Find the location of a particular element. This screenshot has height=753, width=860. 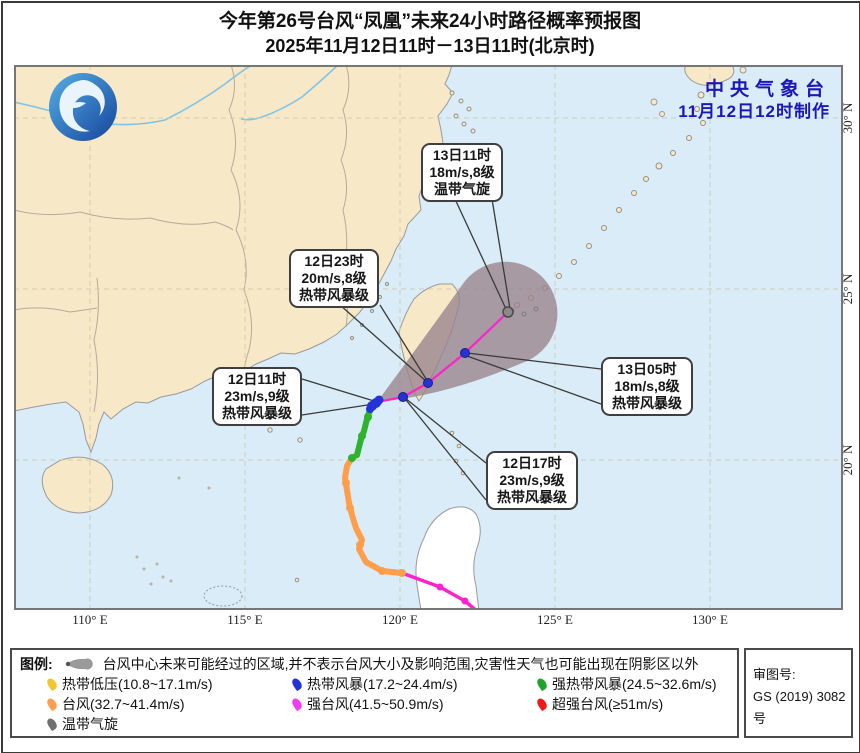

legend-title: 图例: is located at coordinates (36, 664).